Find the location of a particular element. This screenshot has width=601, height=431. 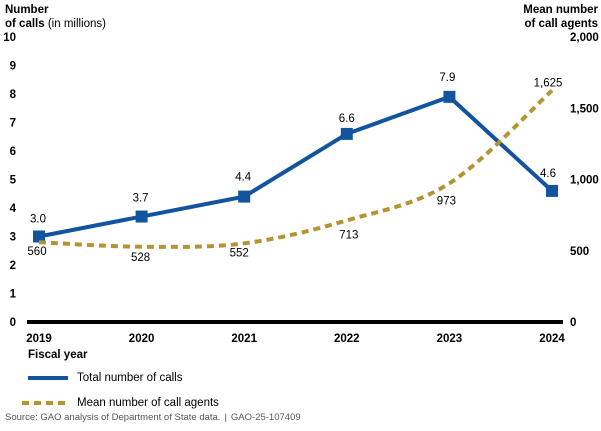

right-tick-label: 0 is located at coordinates (573, 323).